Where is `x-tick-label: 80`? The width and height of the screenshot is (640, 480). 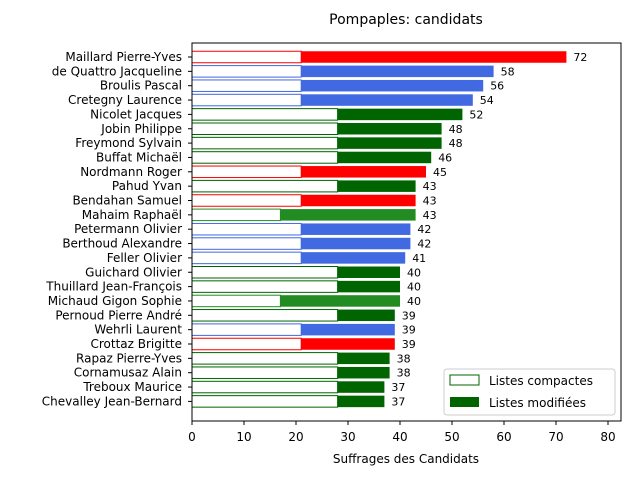
x-tick-label: 80 is located at coordinates (607, 437).